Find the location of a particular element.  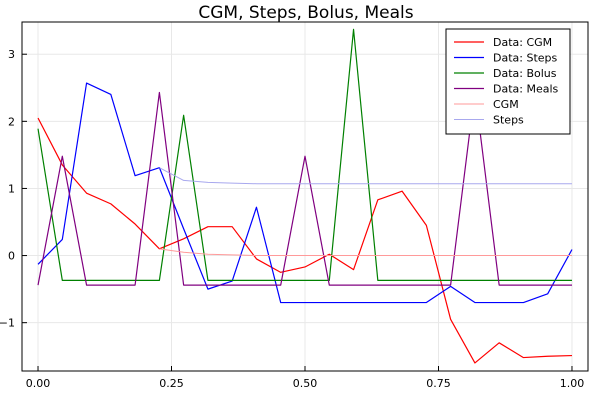

x-tick-label: 0.50 is located at coordinates (305, 383).